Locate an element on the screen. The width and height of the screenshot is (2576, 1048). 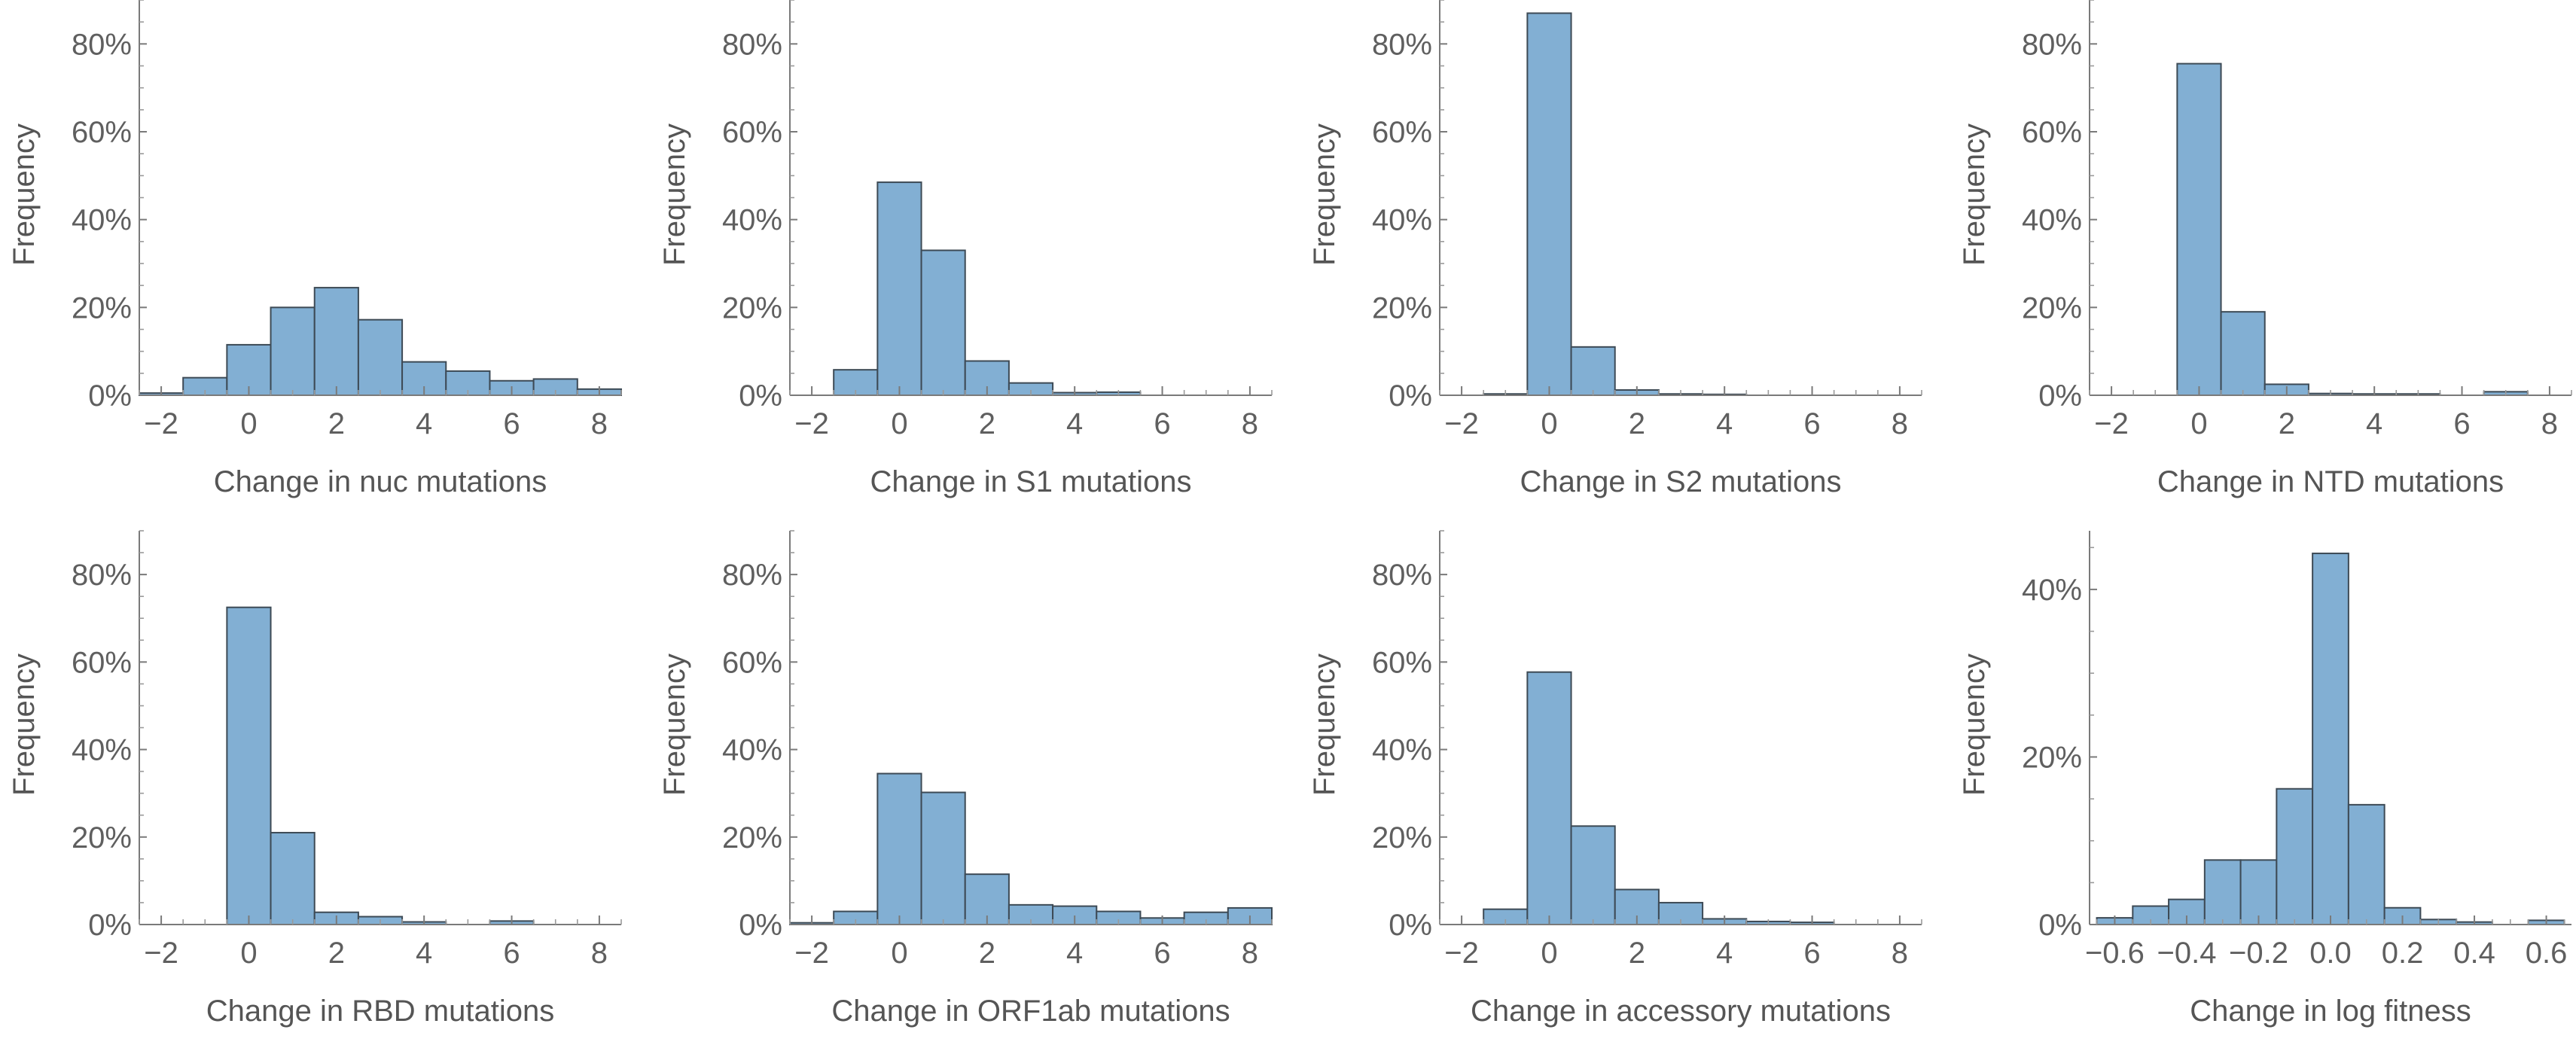
x-axis-title: Change in log fitness is located at coordinates (2330, 1011).